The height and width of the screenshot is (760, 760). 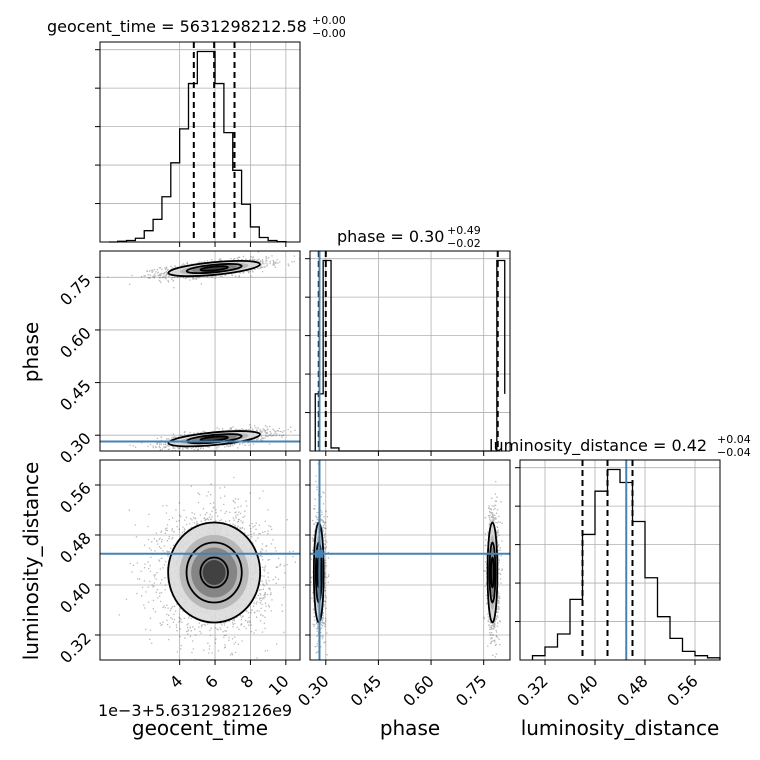 I want to click on tick-label-x: 10, so click(x=279, y=685).